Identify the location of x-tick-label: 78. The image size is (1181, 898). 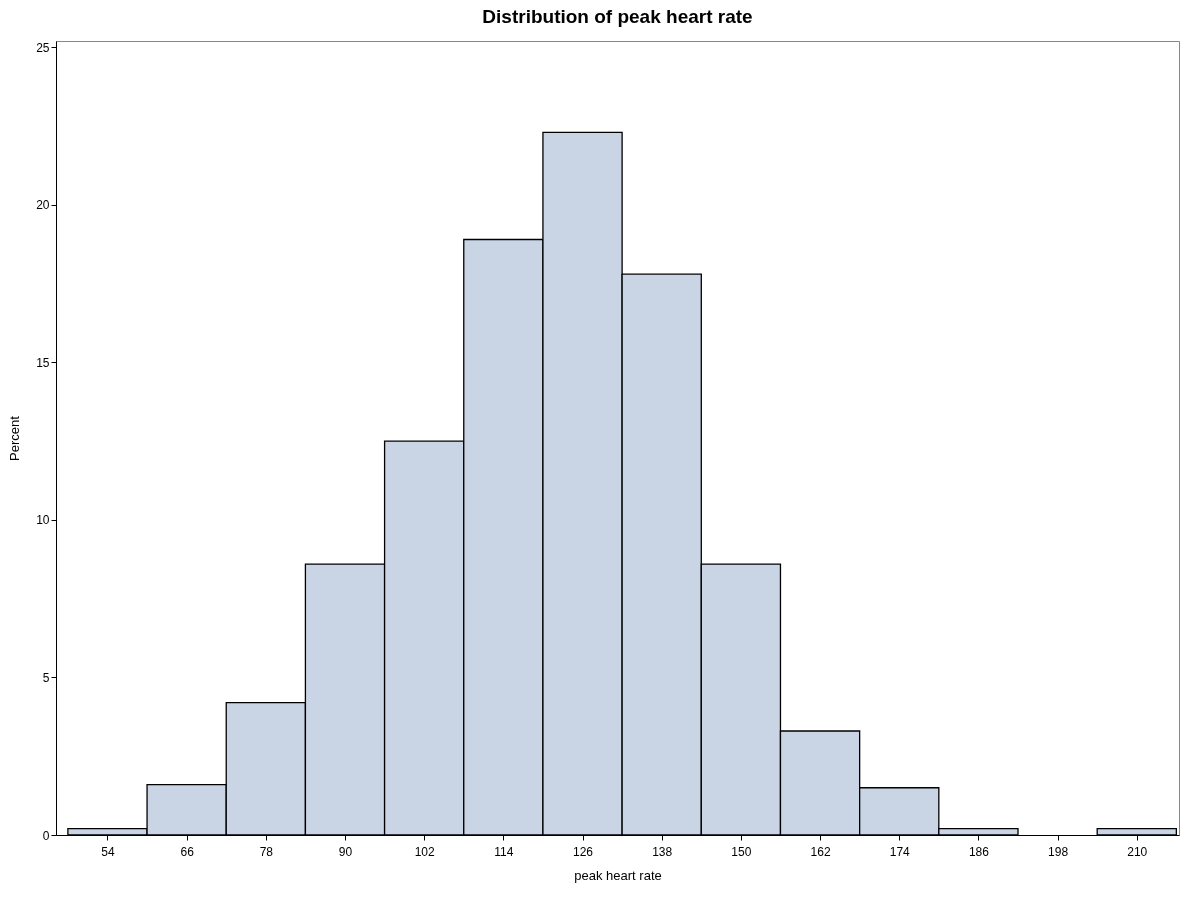
(266, 851).